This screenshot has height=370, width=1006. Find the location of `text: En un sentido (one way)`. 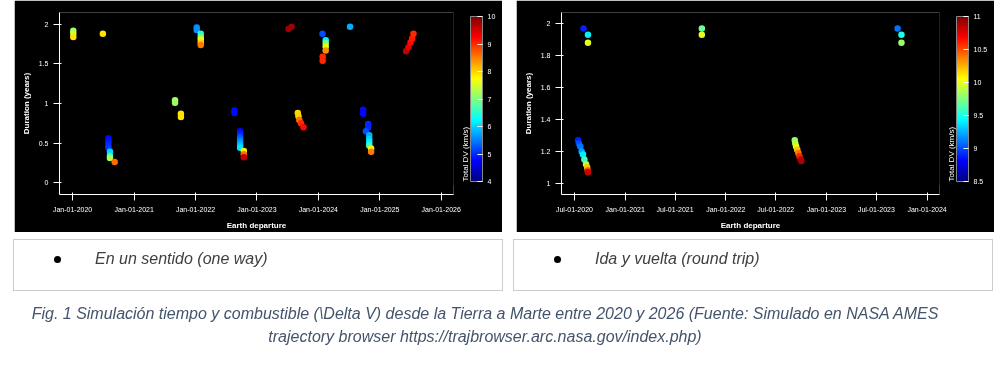

text: En un sentido (one way) is located at coordinates (181, 258).